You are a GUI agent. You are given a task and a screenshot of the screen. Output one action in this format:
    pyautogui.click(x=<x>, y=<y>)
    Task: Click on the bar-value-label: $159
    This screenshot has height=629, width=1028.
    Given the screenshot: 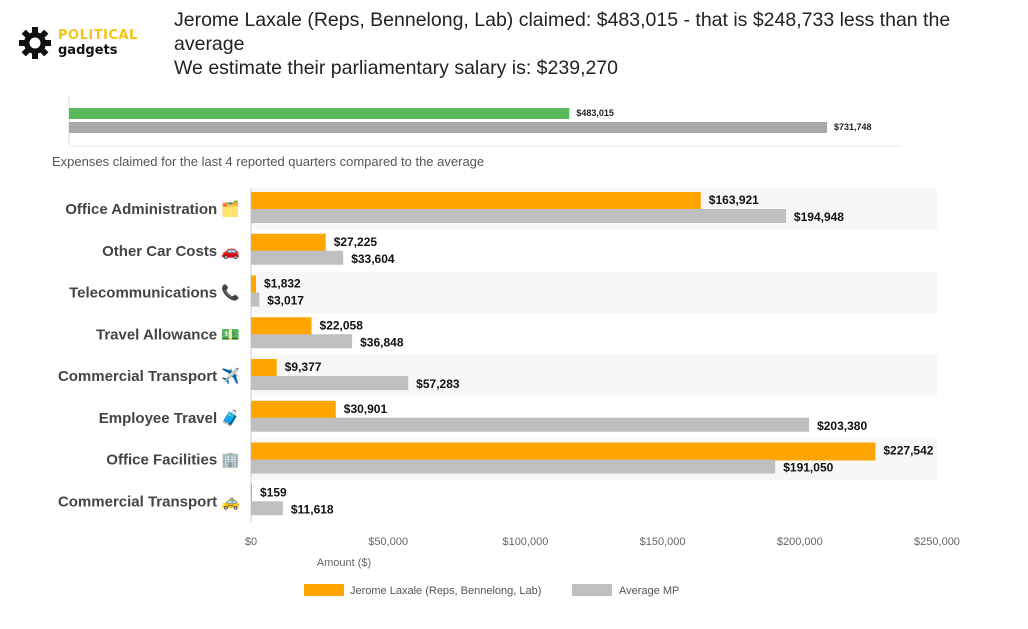 What is the action you would take?
    pyautogui.click(x=273, y=492)
    